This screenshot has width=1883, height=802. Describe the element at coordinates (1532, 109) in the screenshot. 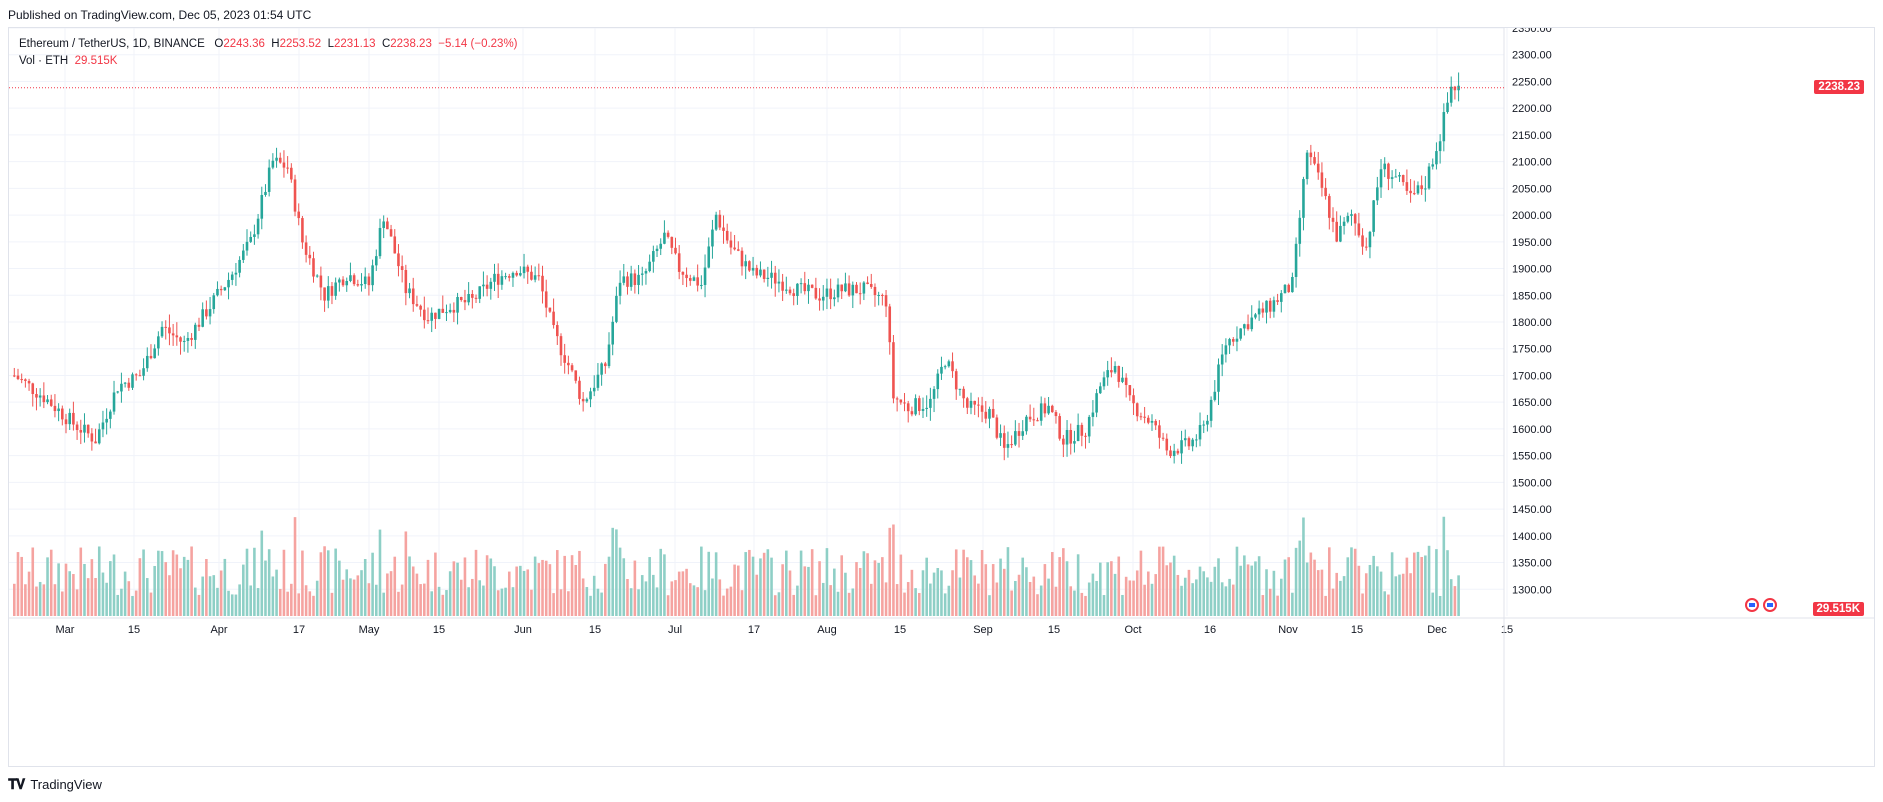

I see `y-tick-label: 2200.00` at that location.